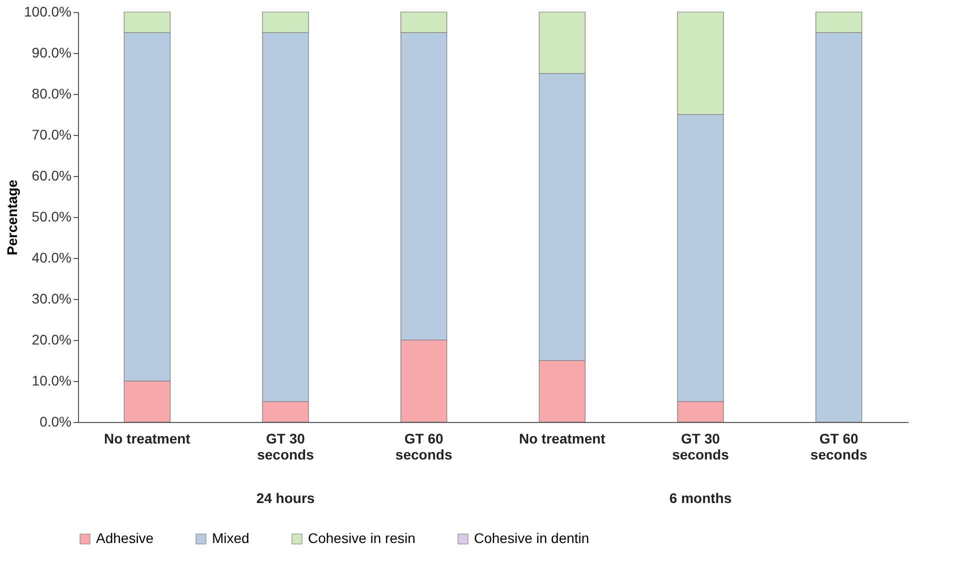 This screenshot has height=583, width=965. What do you see at coordinates (231, 538) in the screenshot?
I see `legend-label: Mixed` at bounding box center [231, 538].